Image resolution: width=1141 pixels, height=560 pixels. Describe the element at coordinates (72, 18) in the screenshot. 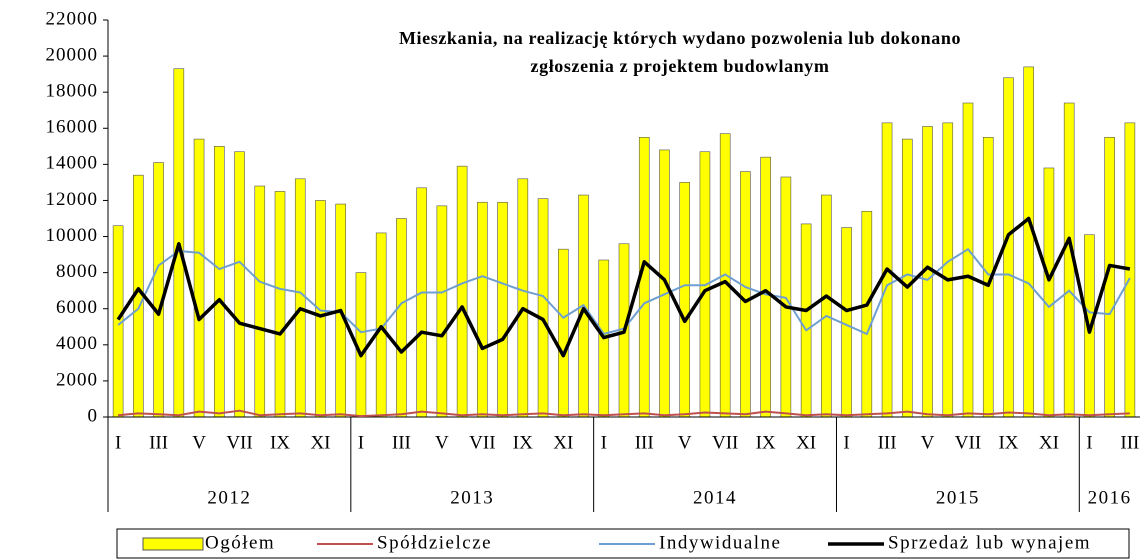

I see `y-tick-label: 22000` at that location.